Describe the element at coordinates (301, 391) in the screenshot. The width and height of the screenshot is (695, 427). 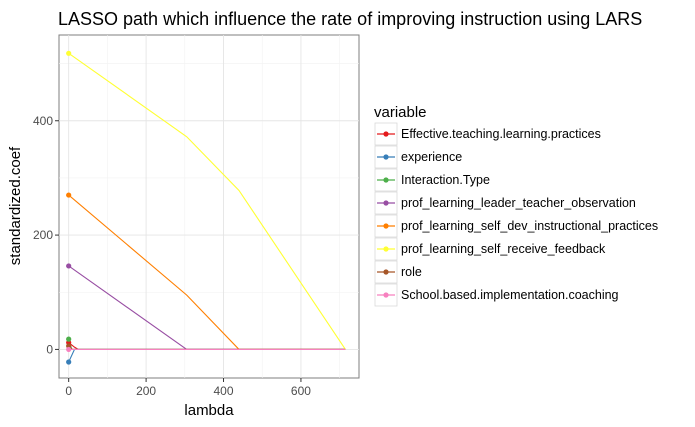
I see `x-tick-label: 600` at that location.